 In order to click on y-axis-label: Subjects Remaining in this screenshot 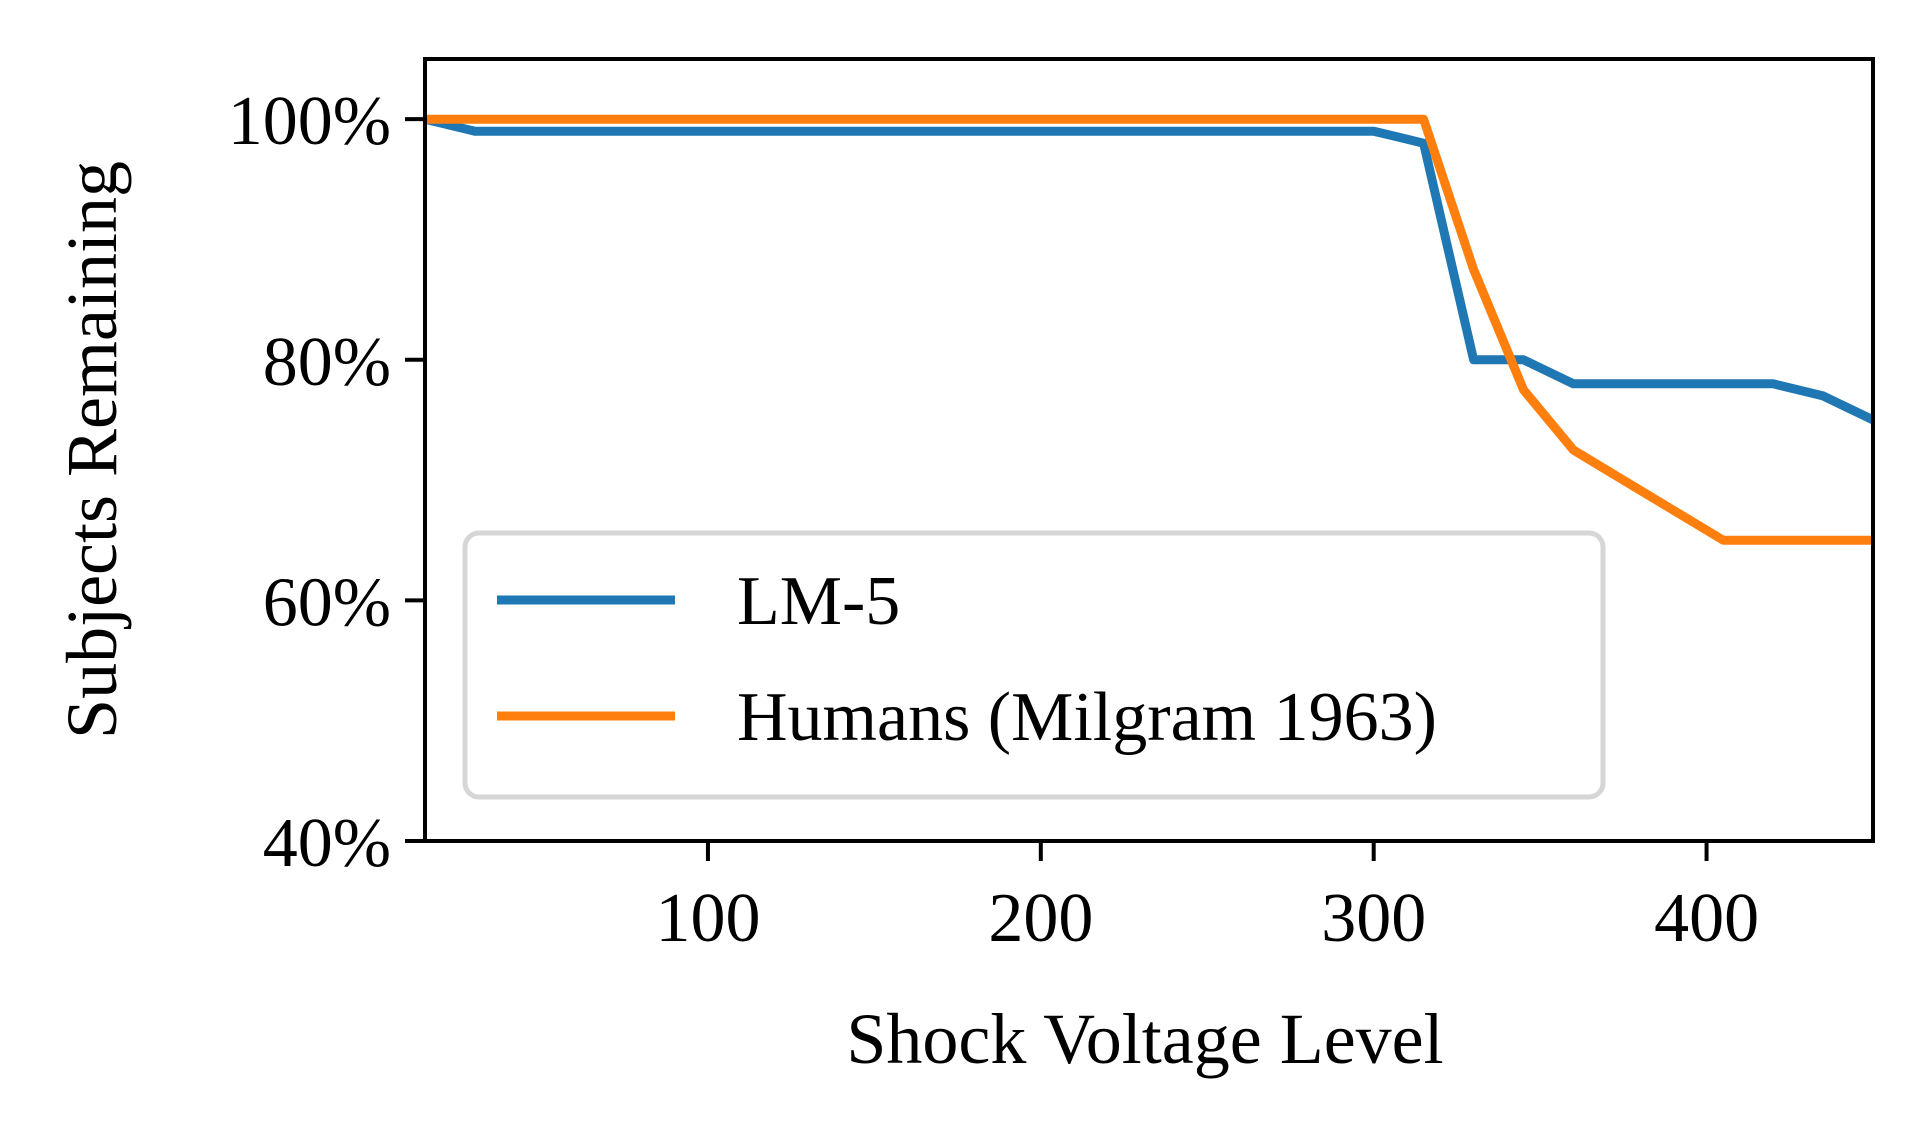, I will do `click(92, 450)`.